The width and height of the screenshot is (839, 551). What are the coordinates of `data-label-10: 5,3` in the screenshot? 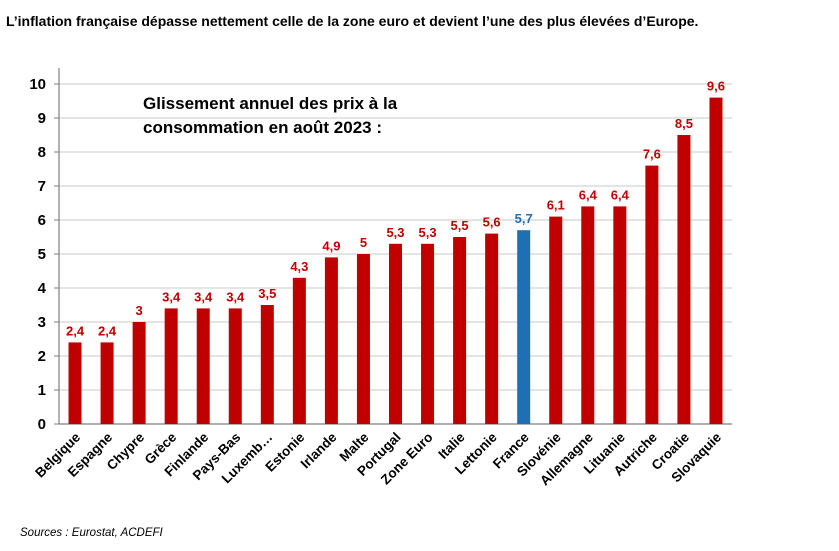 It's located at (395, 232).